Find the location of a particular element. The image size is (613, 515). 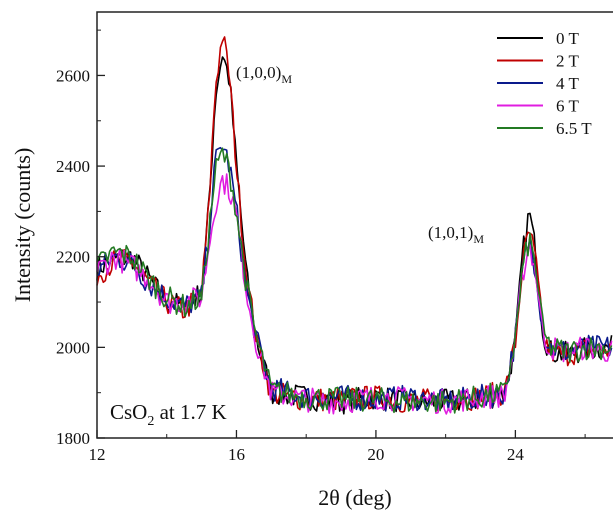

x-tick-label: 12 is located at coordinates (97, 454).